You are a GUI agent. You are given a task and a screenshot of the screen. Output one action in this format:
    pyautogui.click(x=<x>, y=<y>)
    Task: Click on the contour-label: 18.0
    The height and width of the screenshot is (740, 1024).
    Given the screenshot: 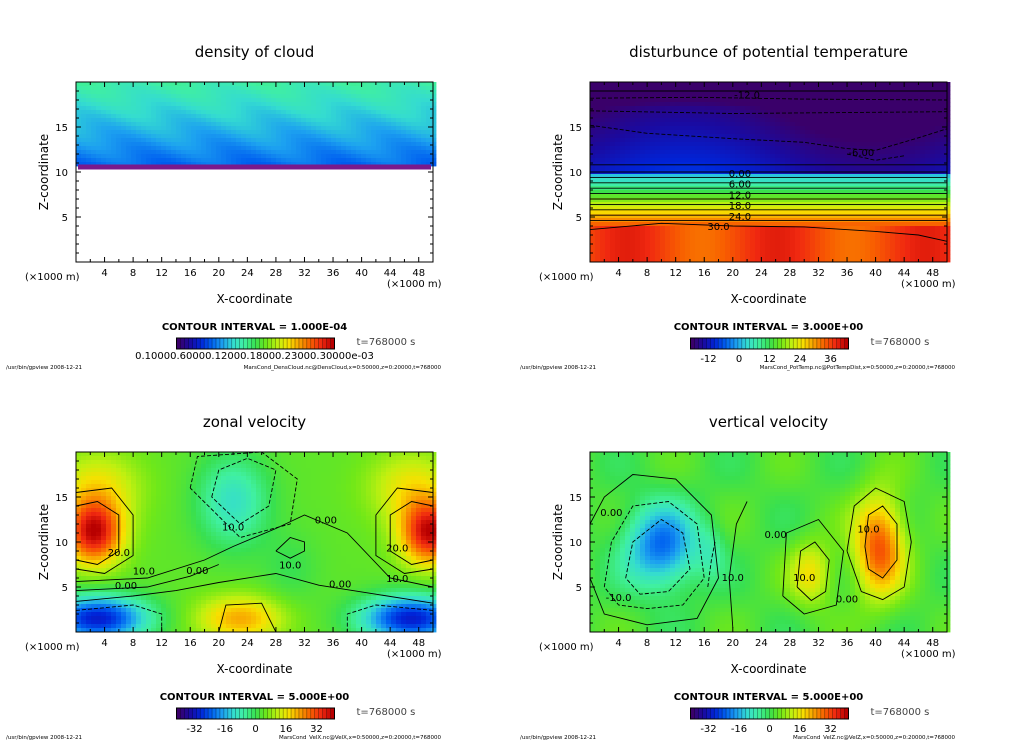 What is the action you would take?
    pyautogui.click(x=740, y=206)
    